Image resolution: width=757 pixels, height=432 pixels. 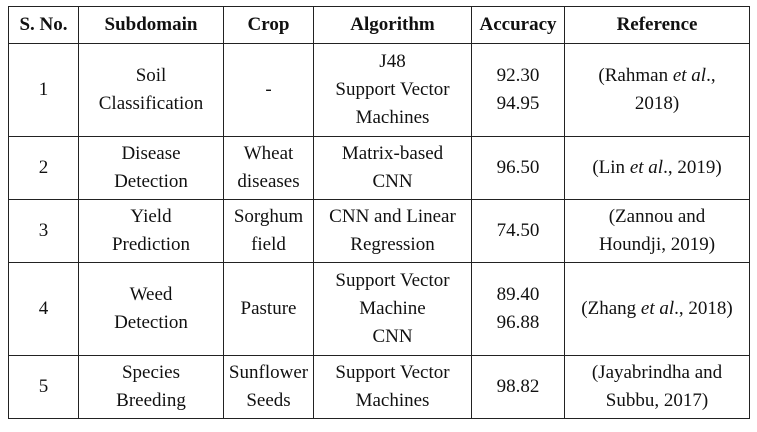 I want to click on accuracy-line: 96.88, so click(x=518, y=322).